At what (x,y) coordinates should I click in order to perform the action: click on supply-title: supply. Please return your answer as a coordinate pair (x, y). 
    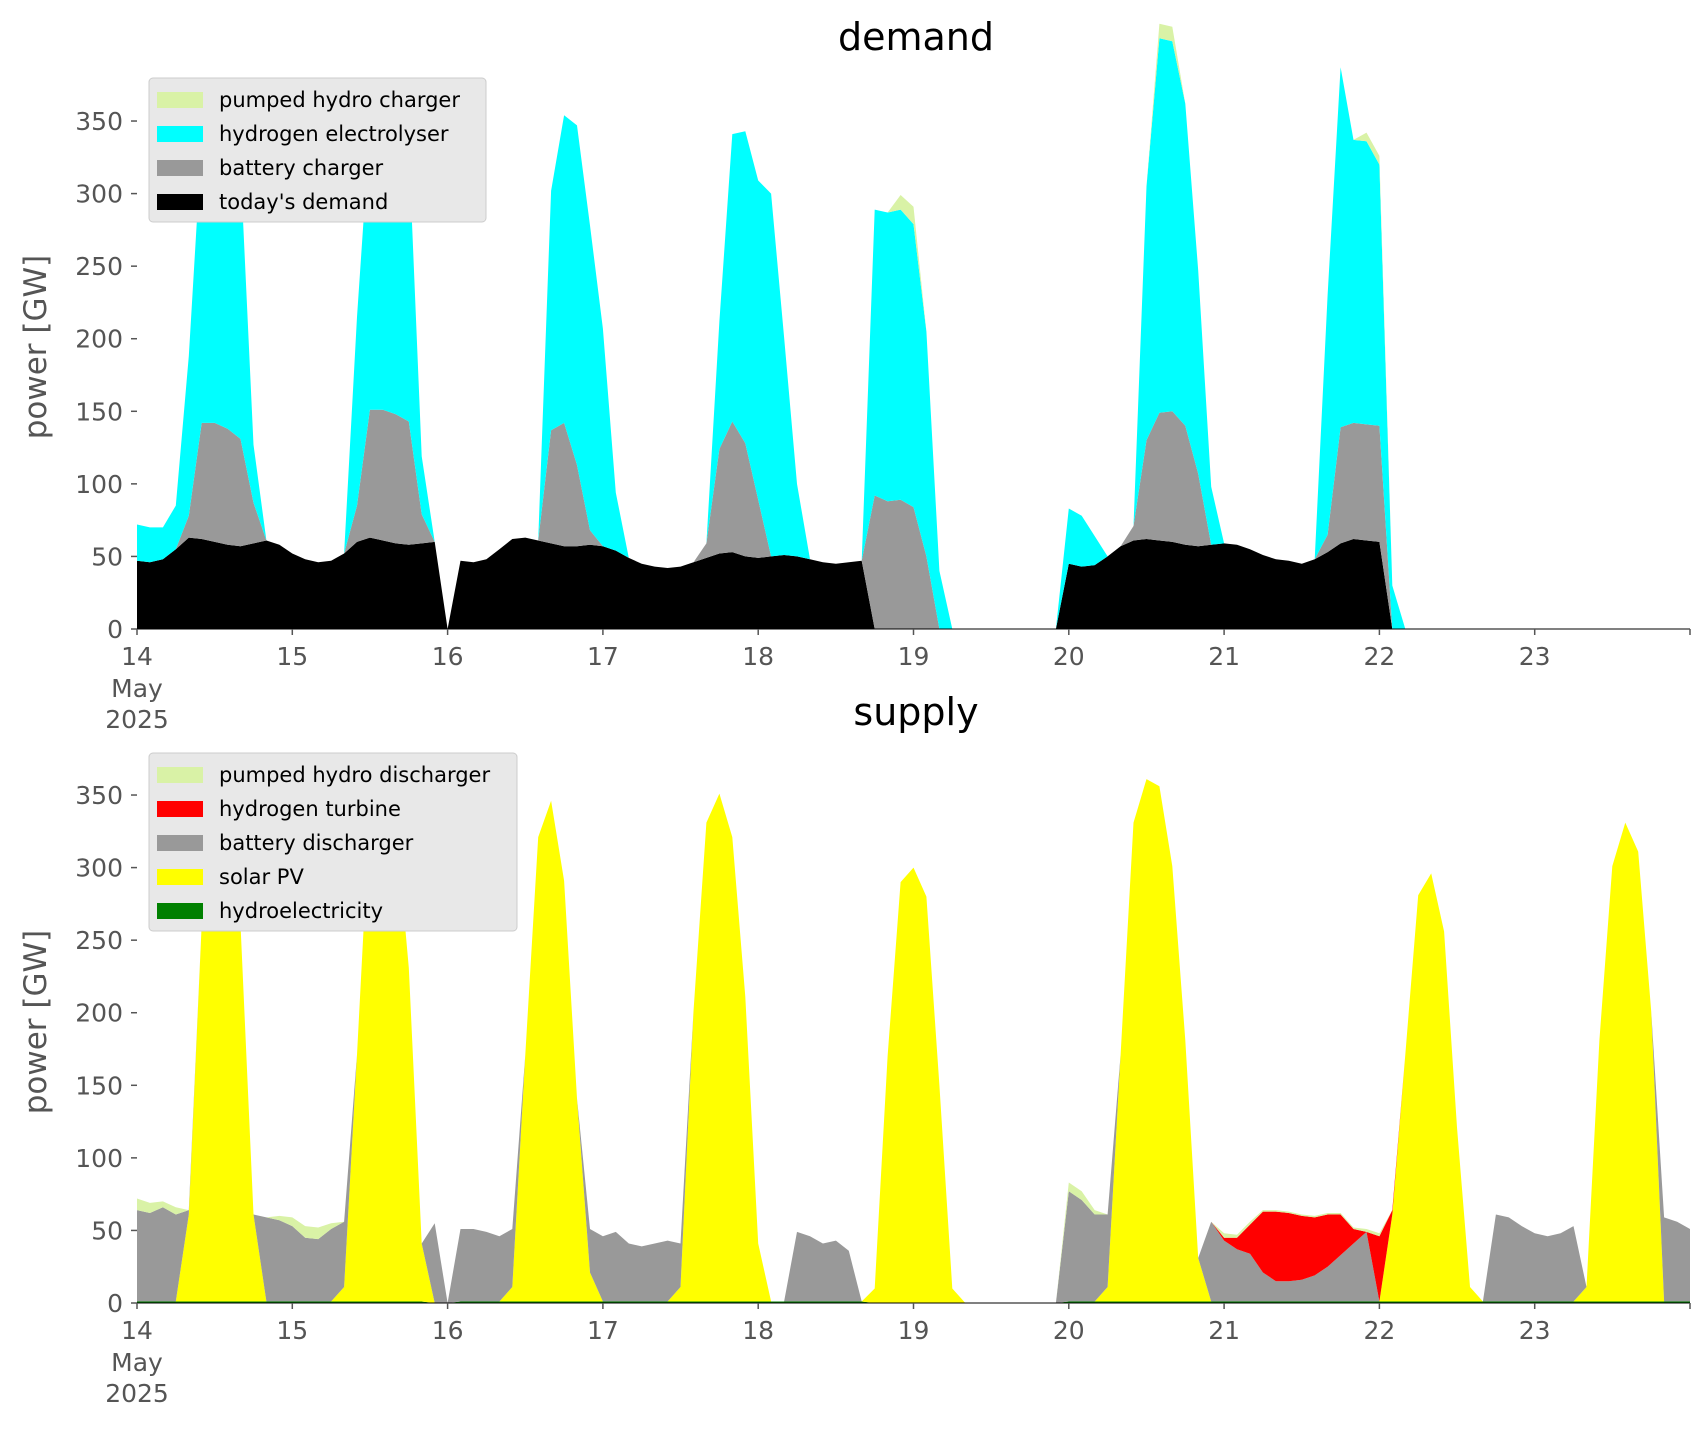
    Looking at the image, I should click on (915, 712).